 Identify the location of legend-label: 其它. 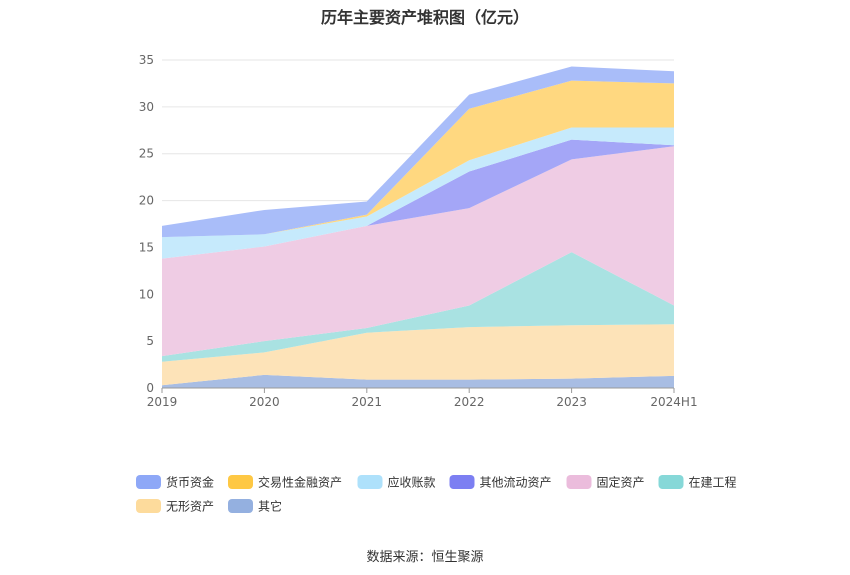
(270, 506).